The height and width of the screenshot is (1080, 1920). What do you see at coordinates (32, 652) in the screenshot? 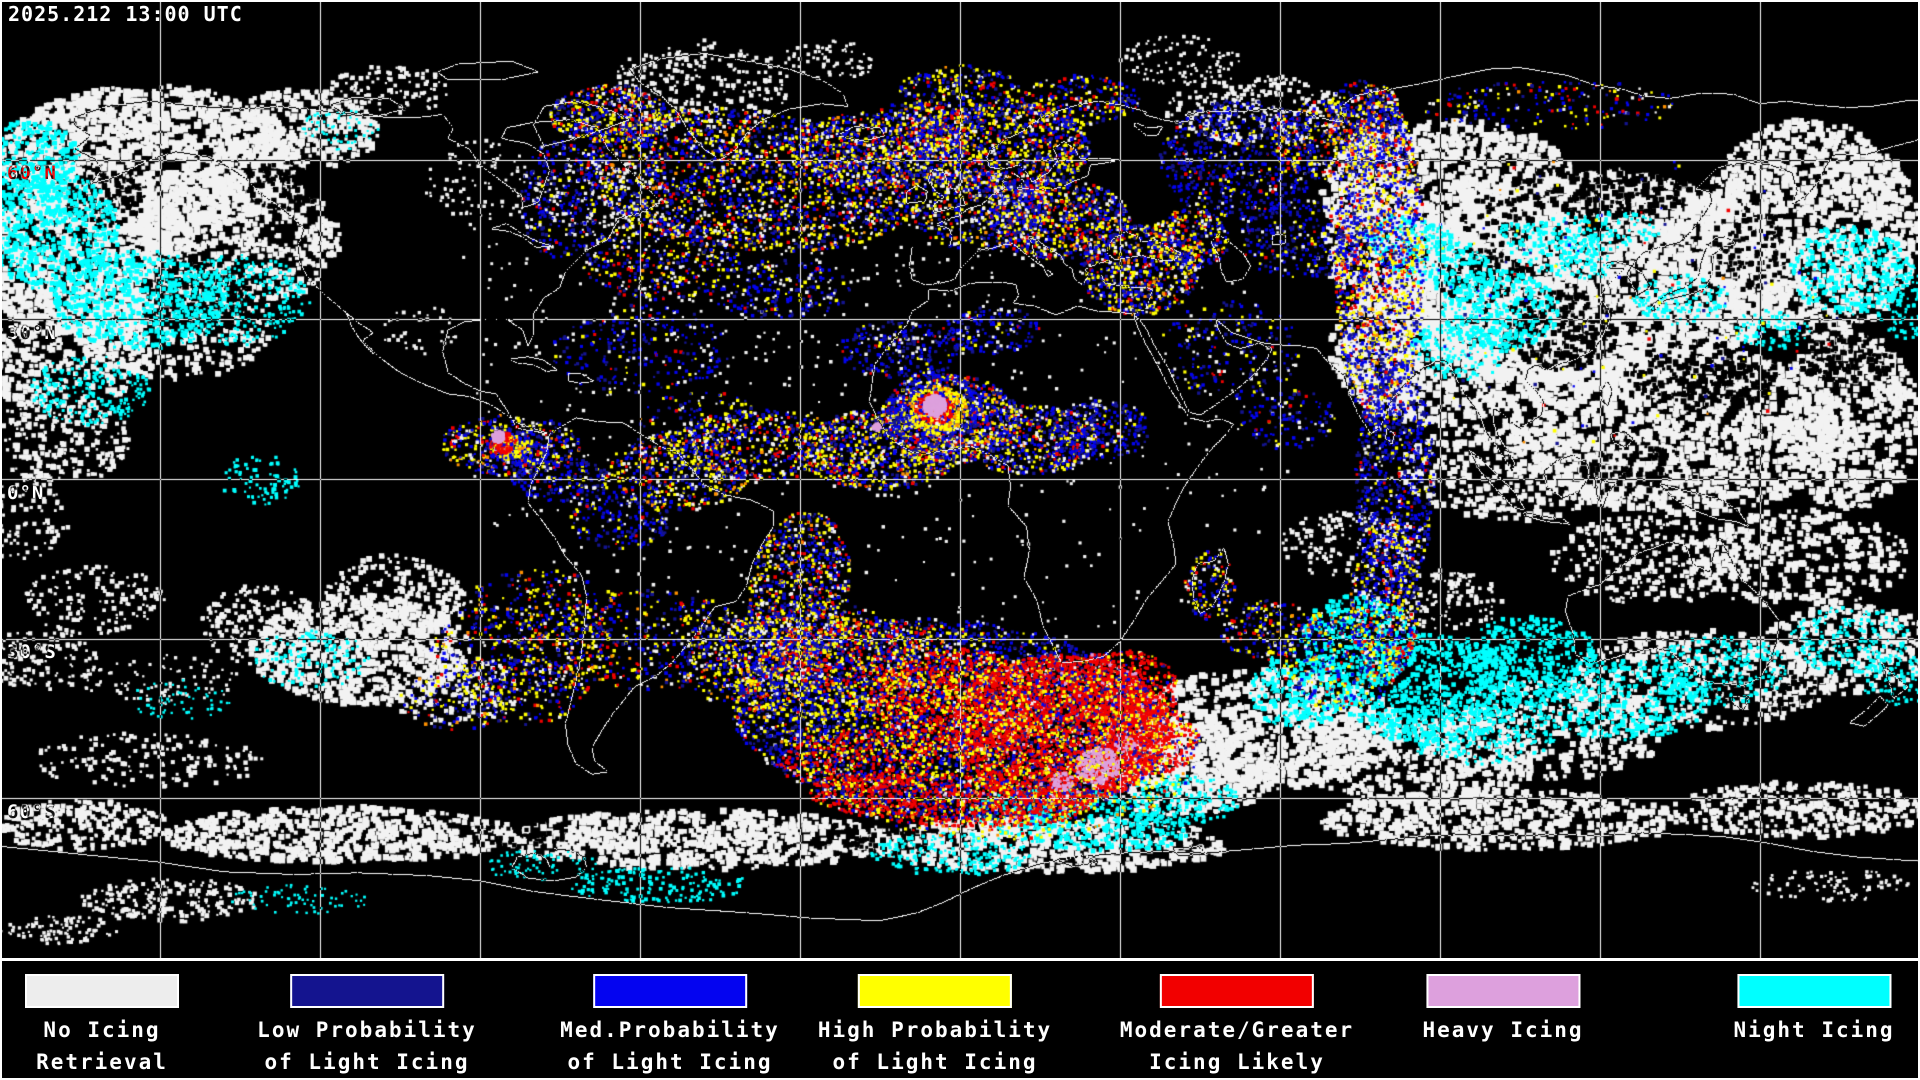
I see `latitude-label-30s: 30°S` at bounding box center [32, 652].